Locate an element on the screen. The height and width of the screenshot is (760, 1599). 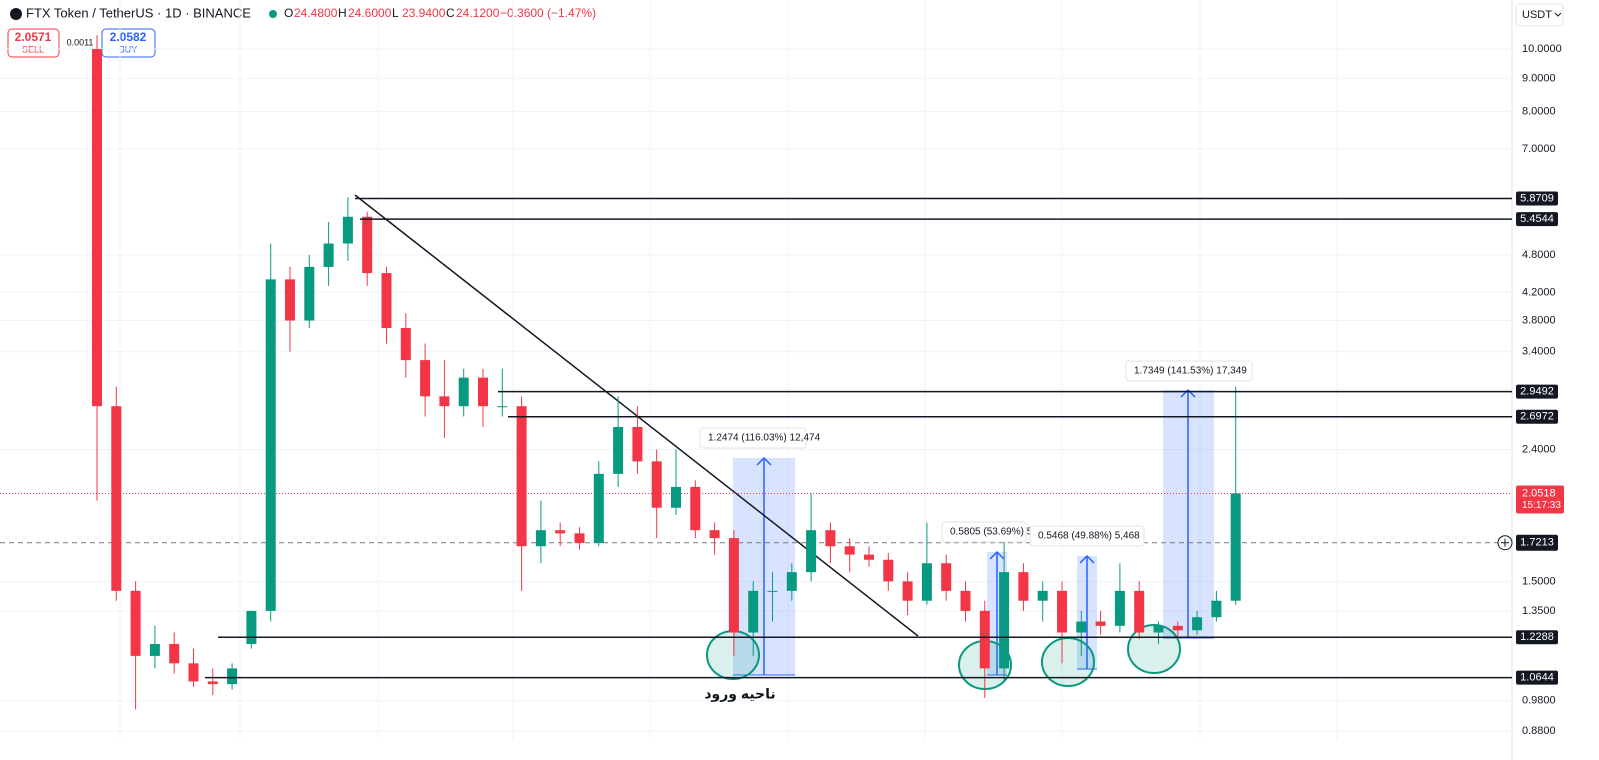
level-label: 5.8709 is located at coordinates (1537, 198).